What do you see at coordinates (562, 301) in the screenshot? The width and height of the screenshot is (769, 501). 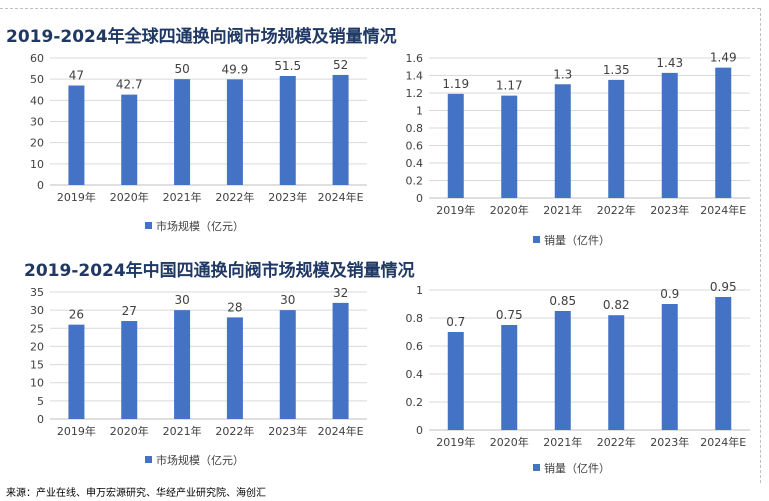 I see `data-label: 0.85` at bounding box center [562, 301].